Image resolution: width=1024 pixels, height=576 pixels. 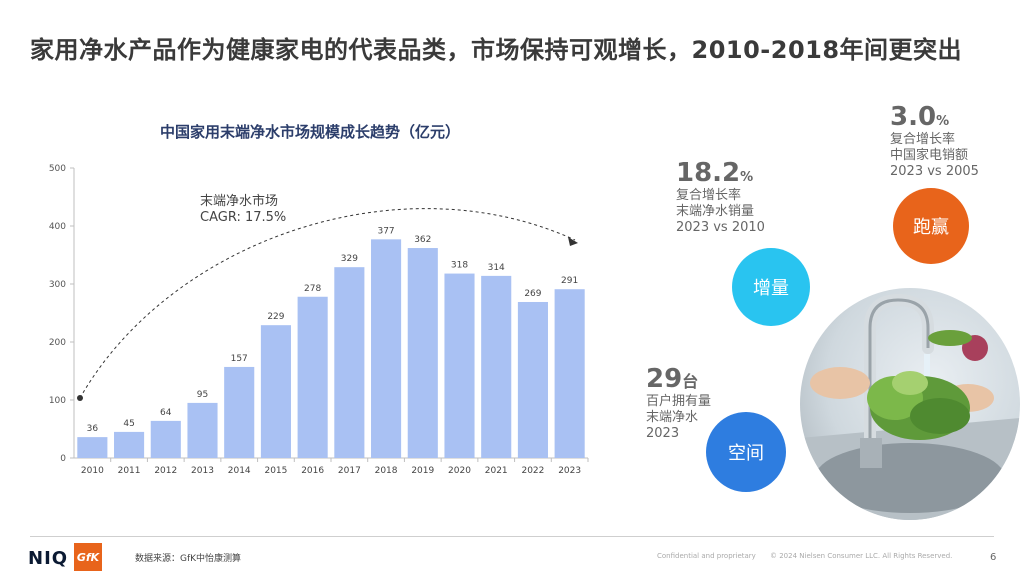 I want to click on stat-lead: 3.0% 复合增长率 中国家电销额 2023 vs 2005, so click(x=934, y=141).